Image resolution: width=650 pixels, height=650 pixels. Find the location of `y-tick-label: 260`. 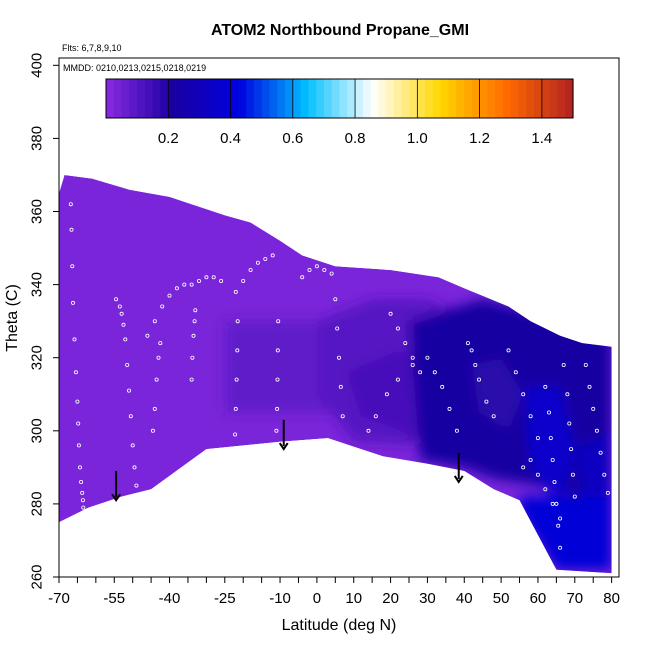

y-tick-label: 260 is located at coordinates (37, 576).